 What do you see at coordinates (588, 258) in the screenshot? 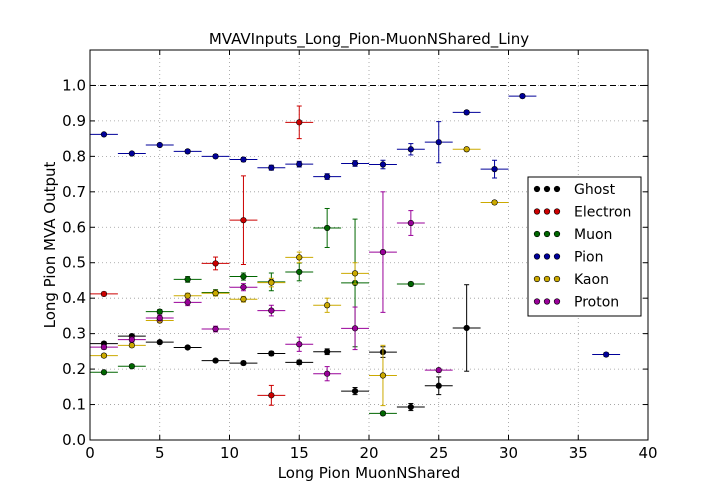
I see `legend-label: Pion` at bounding box center [588, 258].